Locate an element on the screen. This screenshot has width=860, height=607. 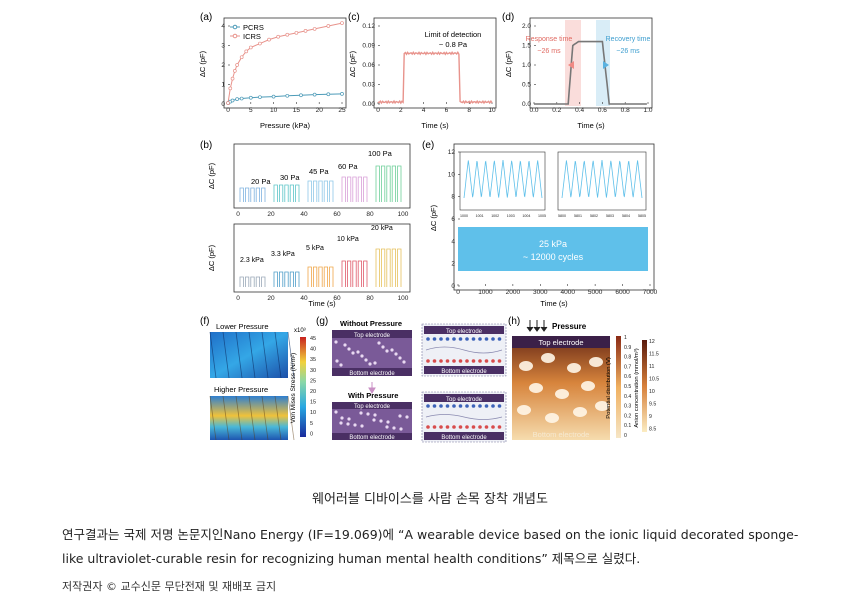
x-tick-label: 8 is located at coordinates (469, 110).